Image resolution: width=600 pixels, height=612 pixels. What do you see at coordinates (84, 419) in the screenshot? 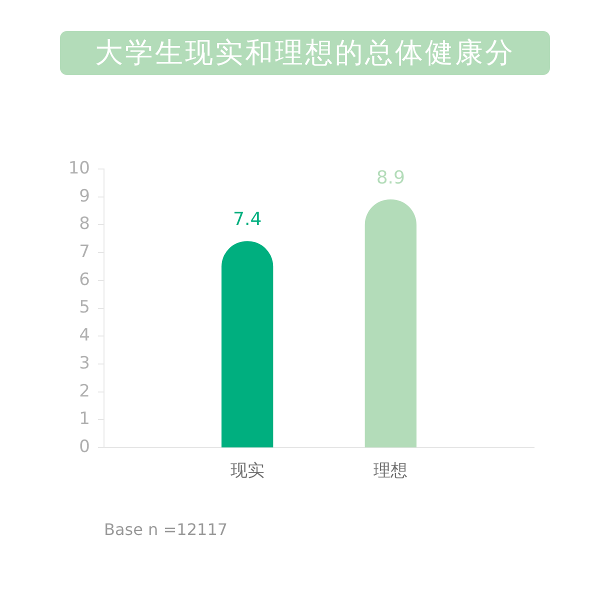
I see `y-tick-label: 1` at bounding box center [84, 419].